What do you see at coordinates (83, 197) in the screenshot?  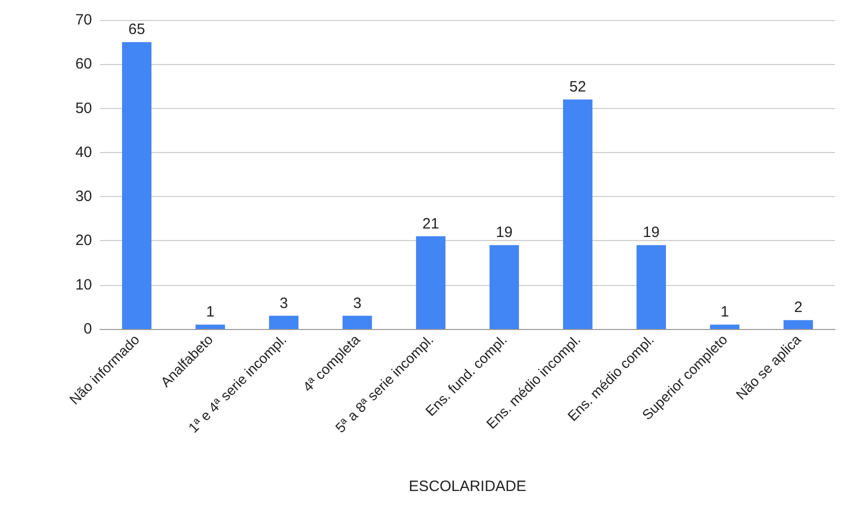 I see `y-tick-label: 30` at bounding box center [83, 197].